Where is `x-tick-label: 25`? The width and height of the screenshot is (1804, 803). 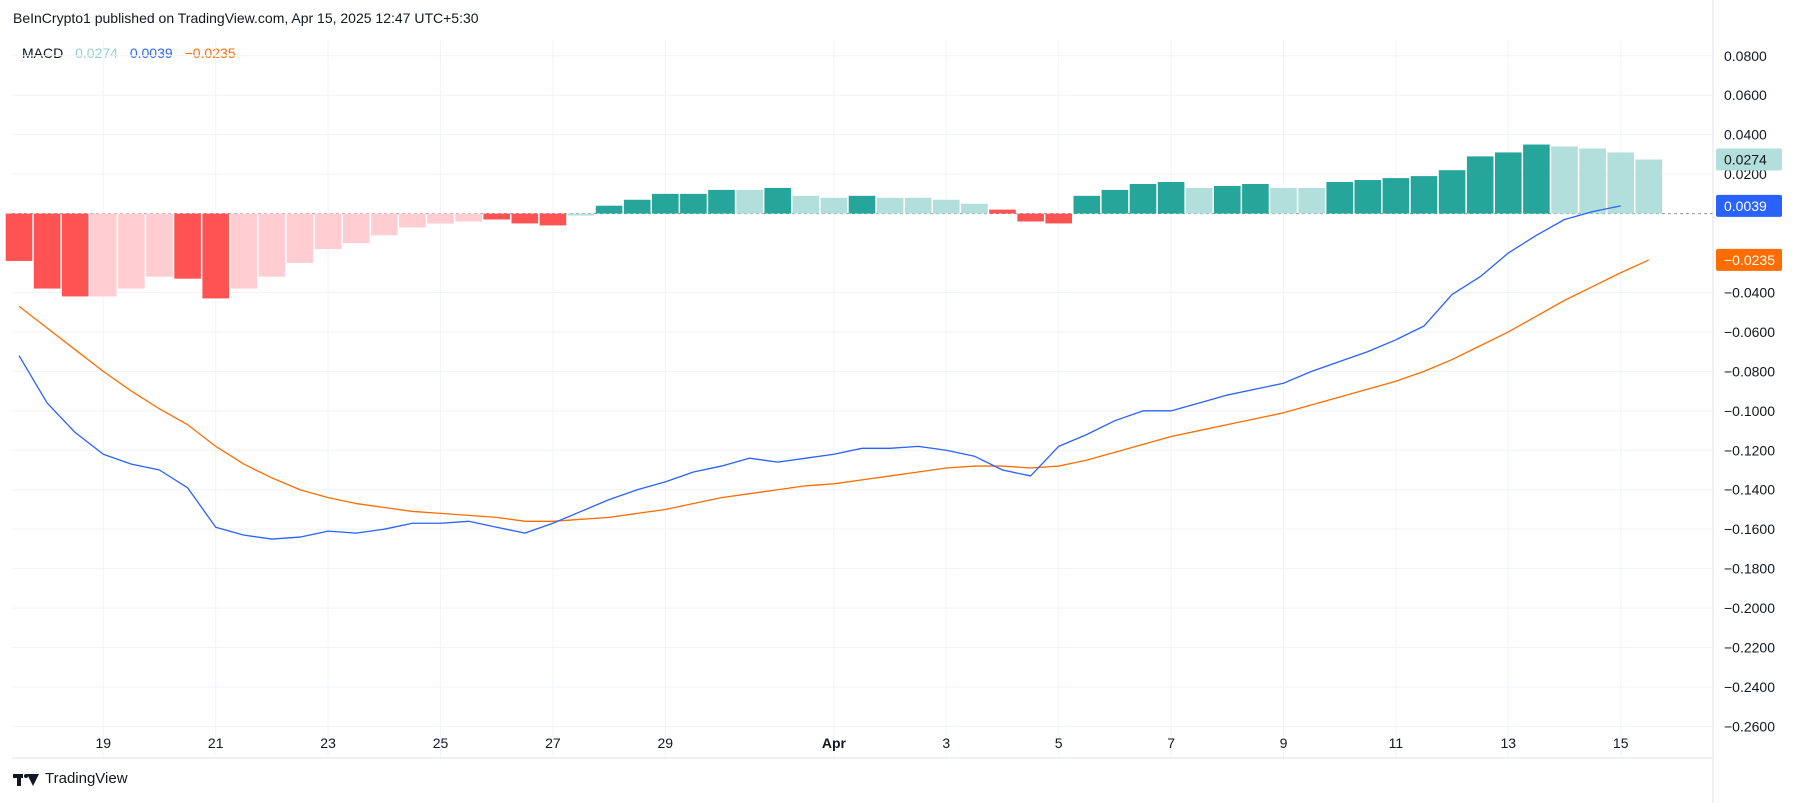
x-tick-label: 25 is located at coordinates (441, 743).